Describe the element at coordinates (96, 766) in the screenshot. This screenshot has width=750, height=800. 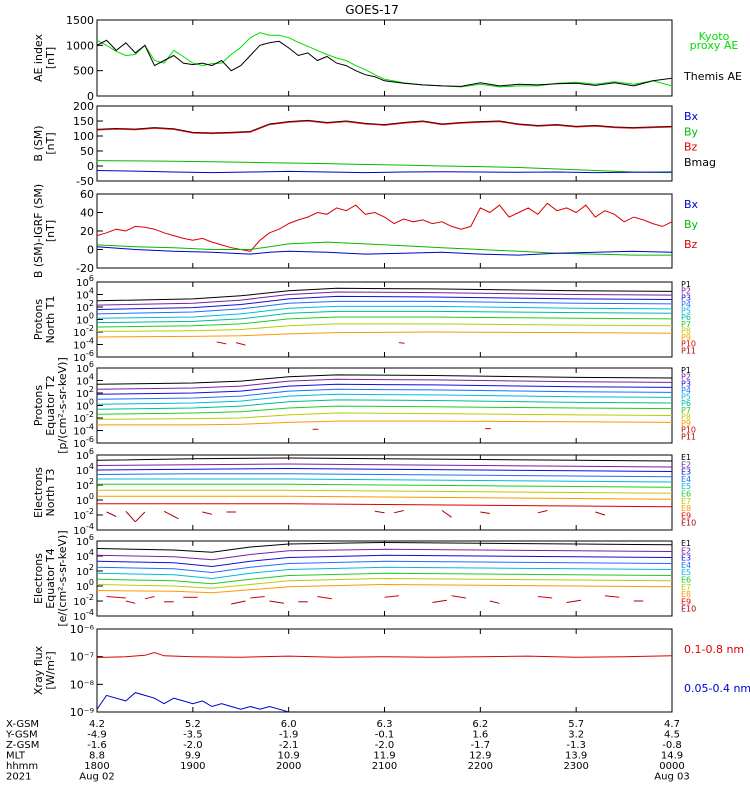
I see `x-tick-value: 1800` at that location.